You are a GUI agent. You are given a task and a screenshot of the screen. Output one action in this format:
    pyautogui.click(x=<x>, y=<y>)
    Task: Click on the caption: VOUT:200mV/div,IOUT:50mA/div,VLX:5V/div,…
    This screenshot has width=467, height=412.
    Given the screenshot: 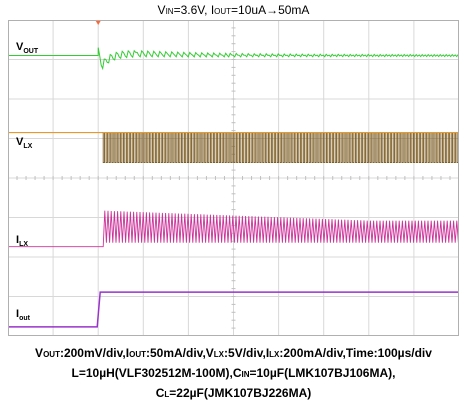 What is the action you would take?
    pyautogui.click(x=233, y=374)
    